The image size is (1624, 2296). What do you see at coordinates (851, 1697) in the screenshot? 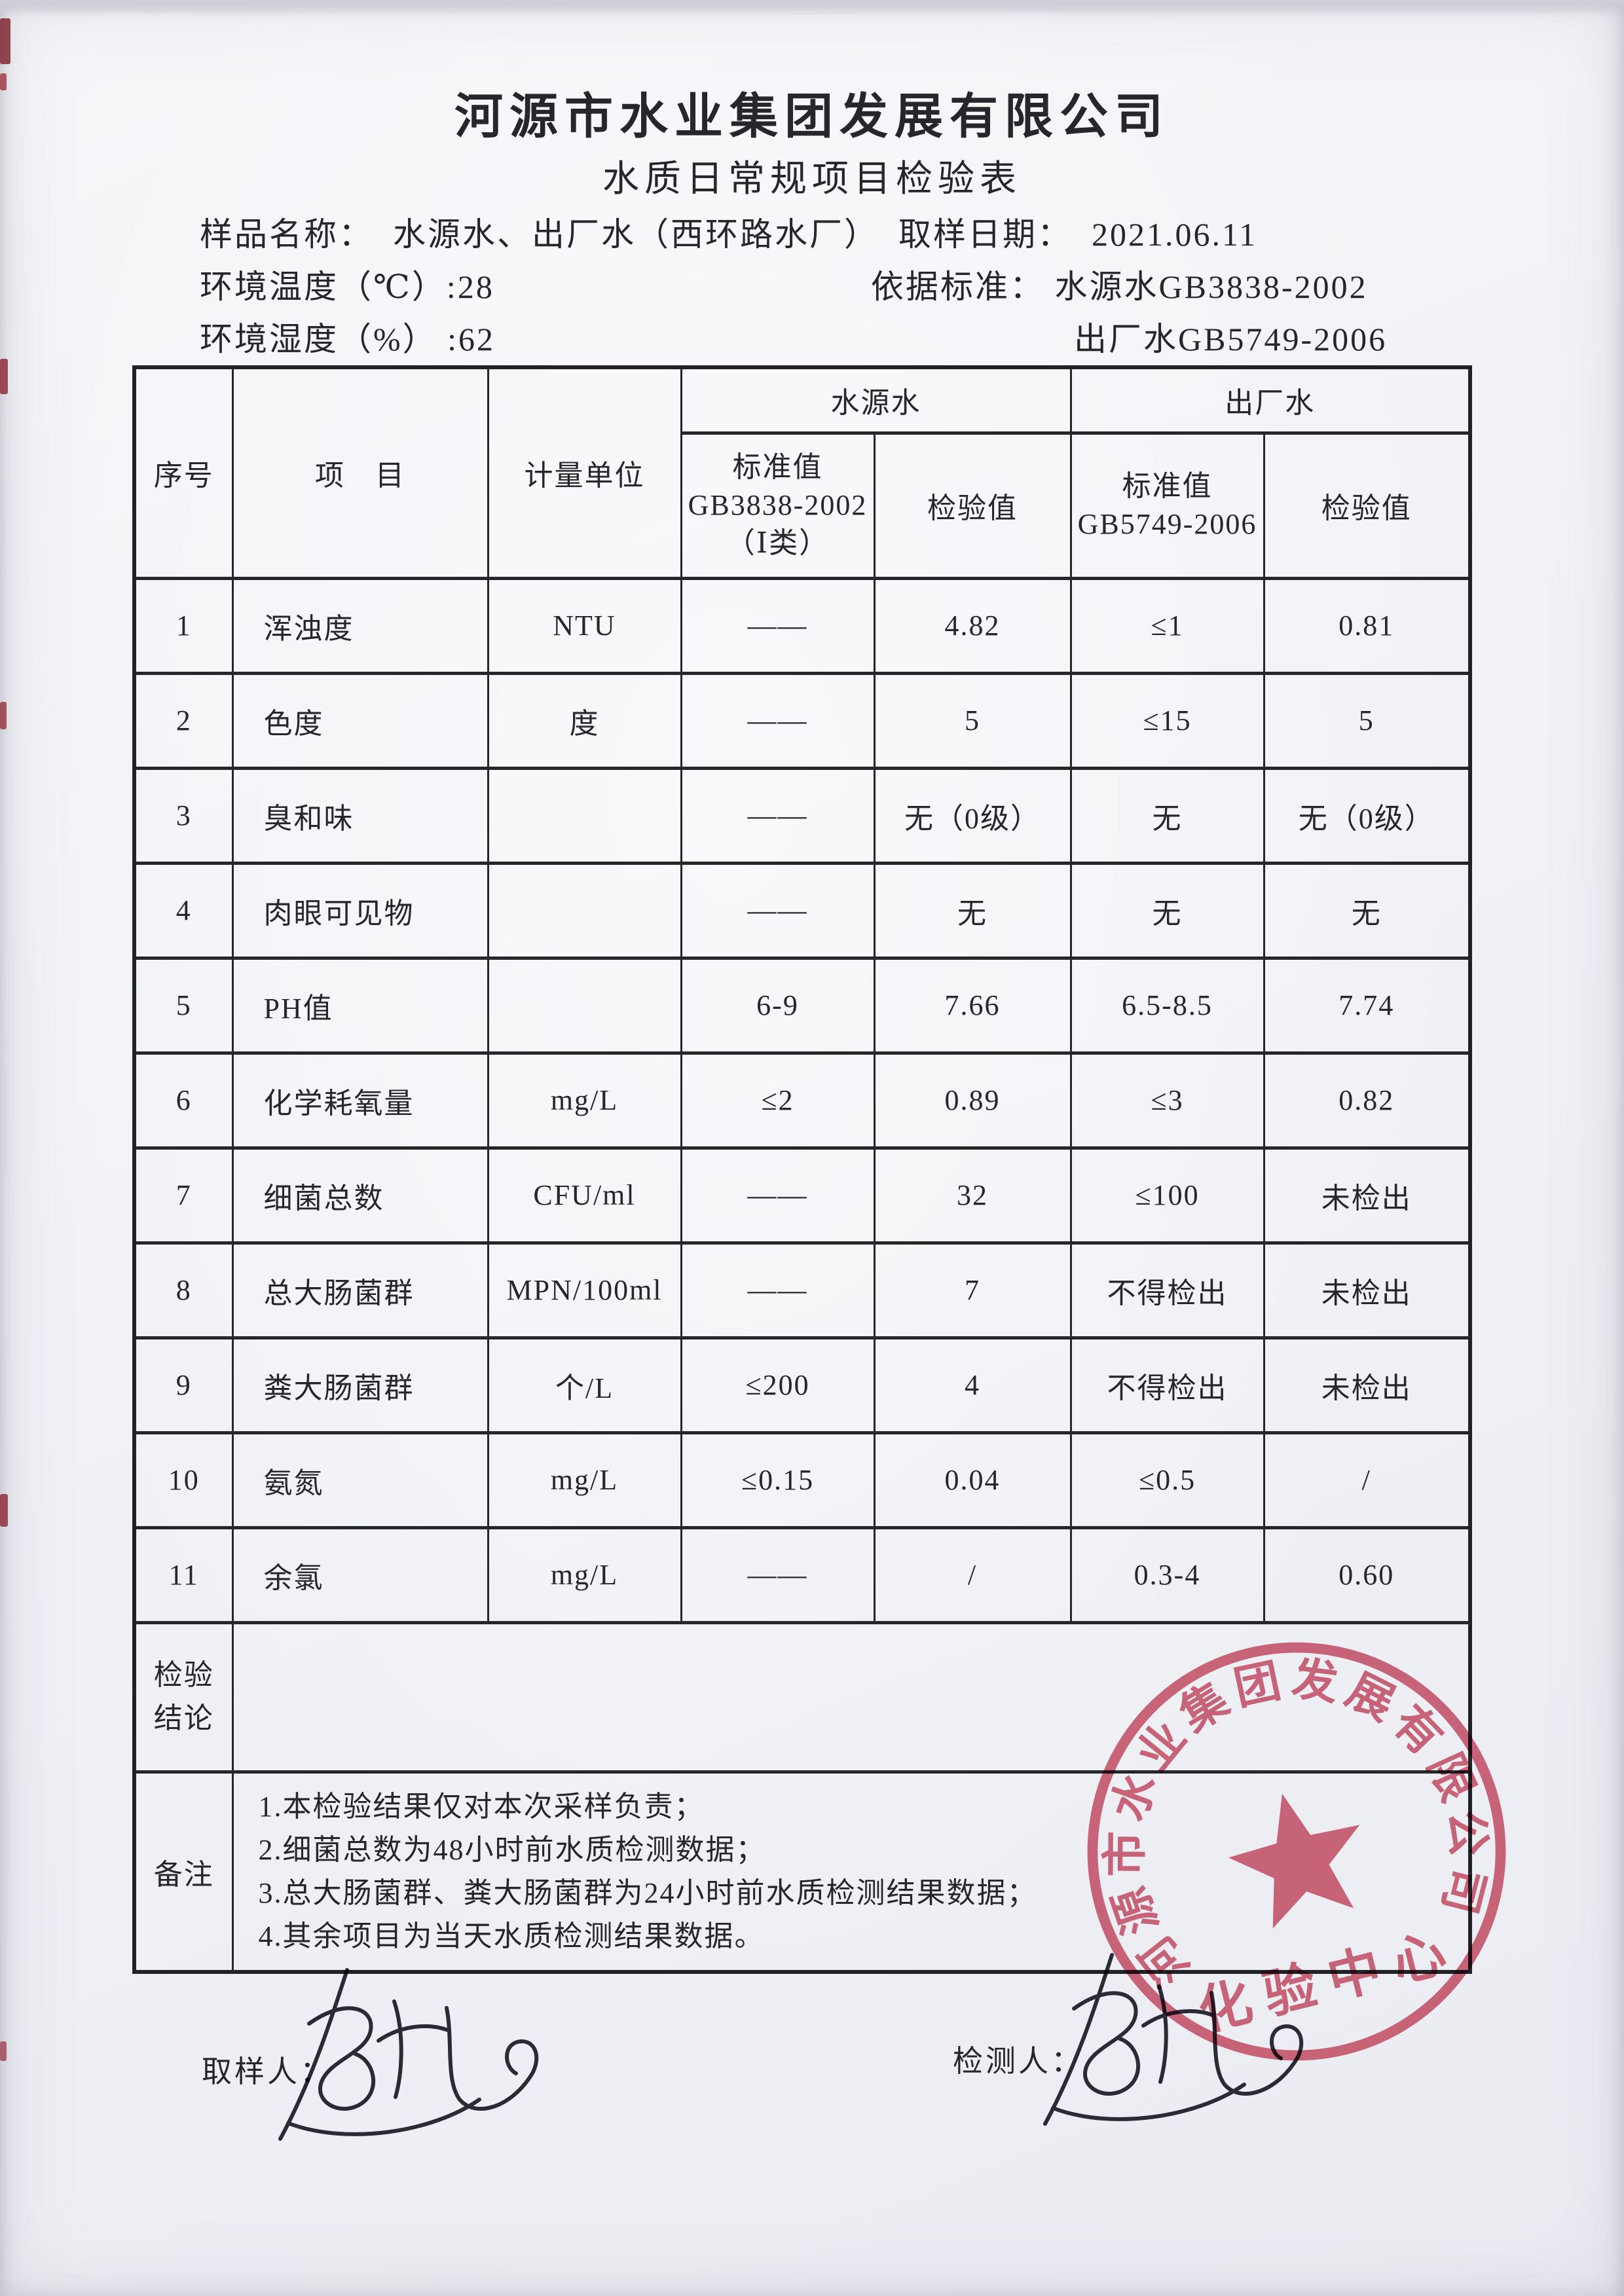
I see `conclusion-value` at bounding box center [851, 1697].